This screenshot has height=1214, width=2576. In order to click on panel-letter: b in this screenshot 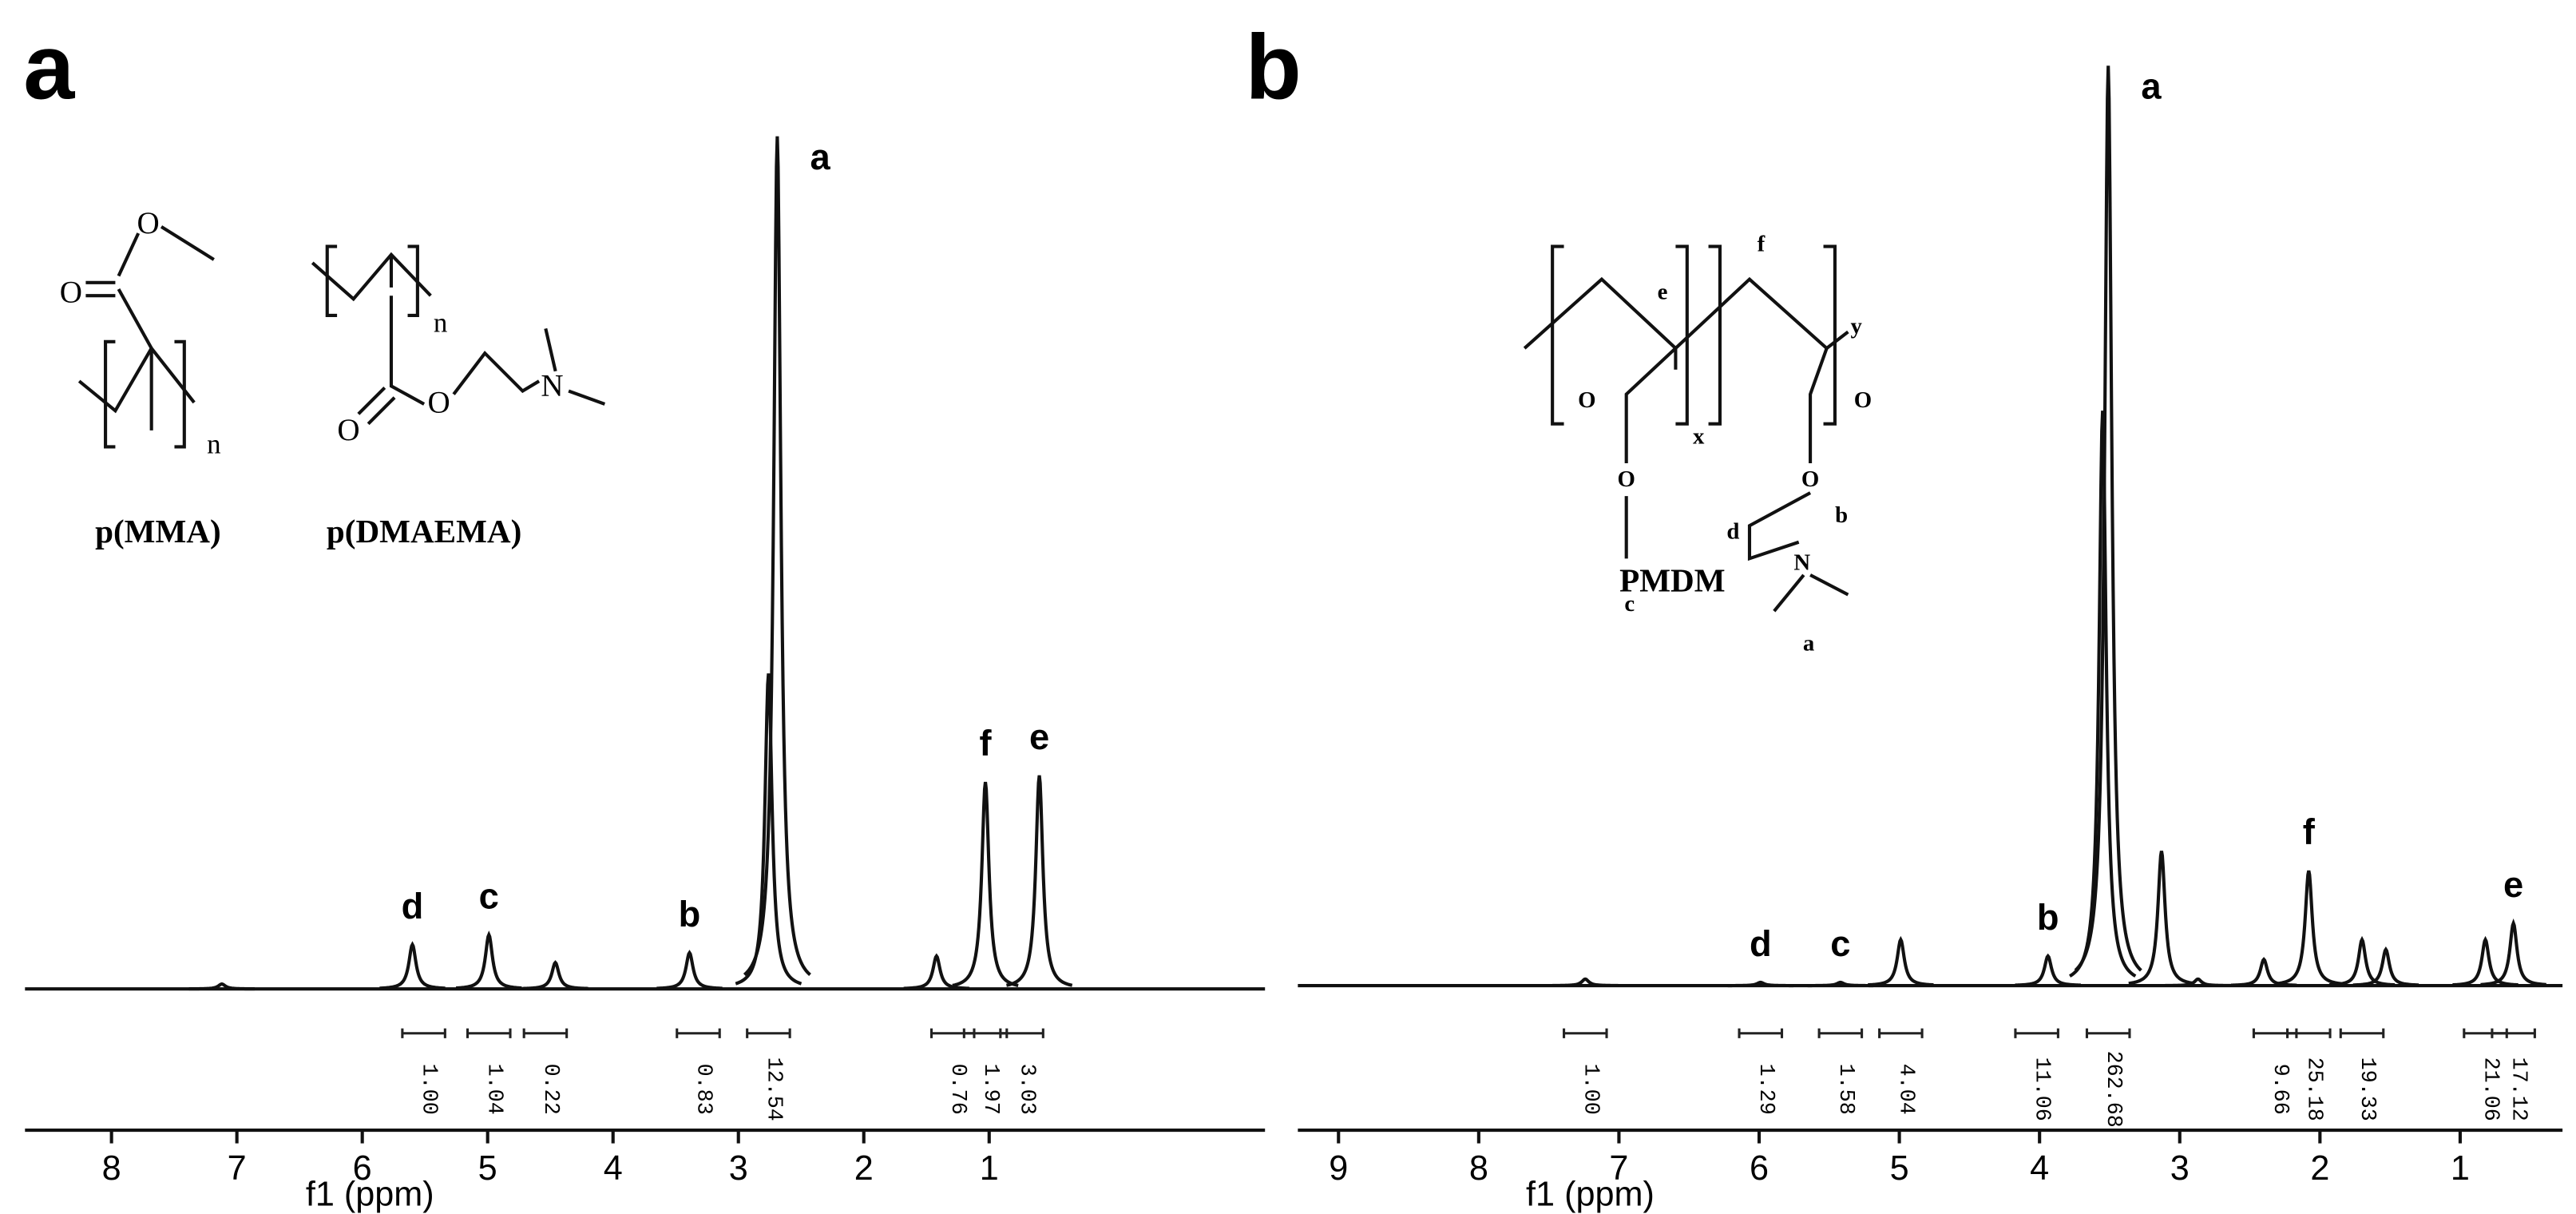, I will do `click(1274, 67)`.